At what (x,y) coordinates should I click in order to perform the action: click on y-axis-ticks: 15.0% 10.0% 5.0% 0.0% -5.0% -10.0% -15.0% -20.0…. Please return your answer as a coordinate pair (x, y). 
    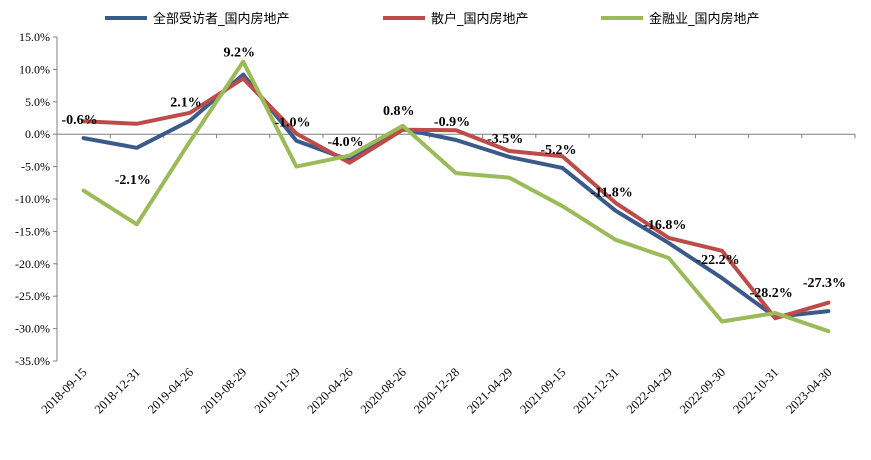
    Looking at the image, I should click on (36, 199).